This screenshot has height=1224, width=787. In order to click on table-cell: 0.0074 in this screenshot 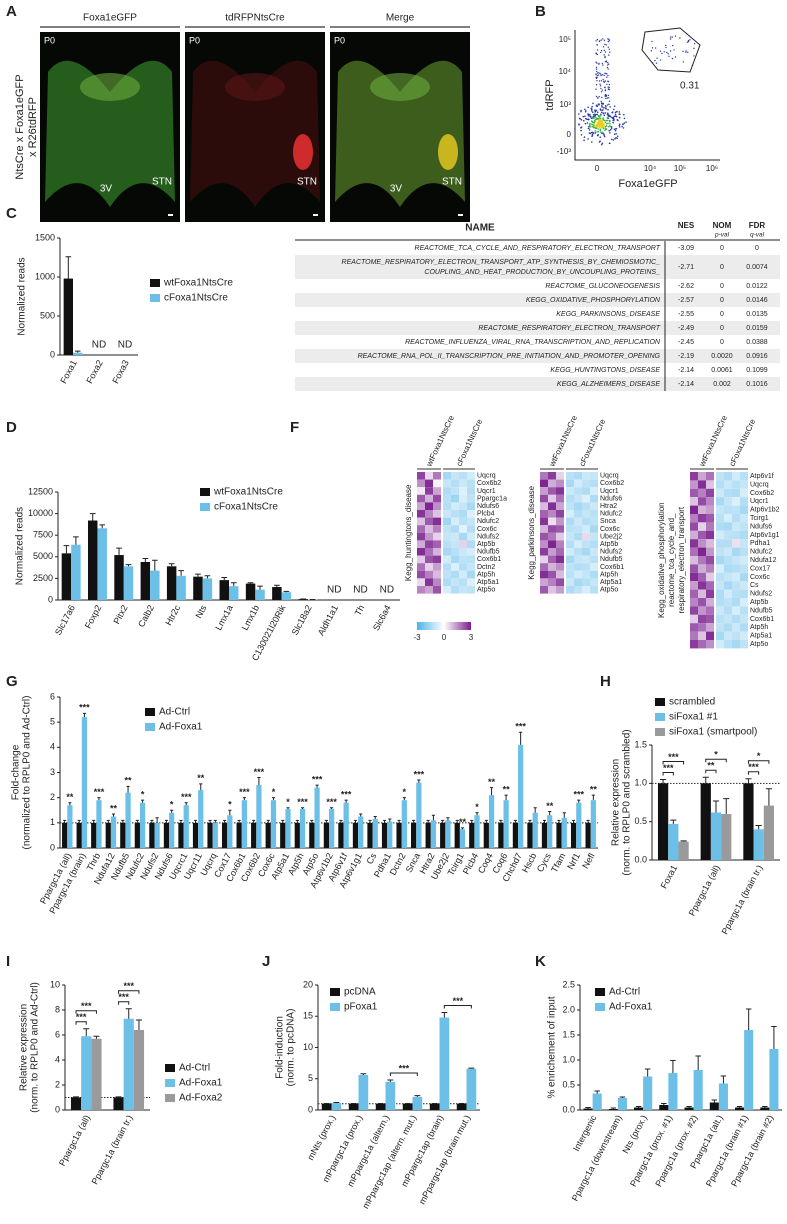, I will do `click(757, 267)`.